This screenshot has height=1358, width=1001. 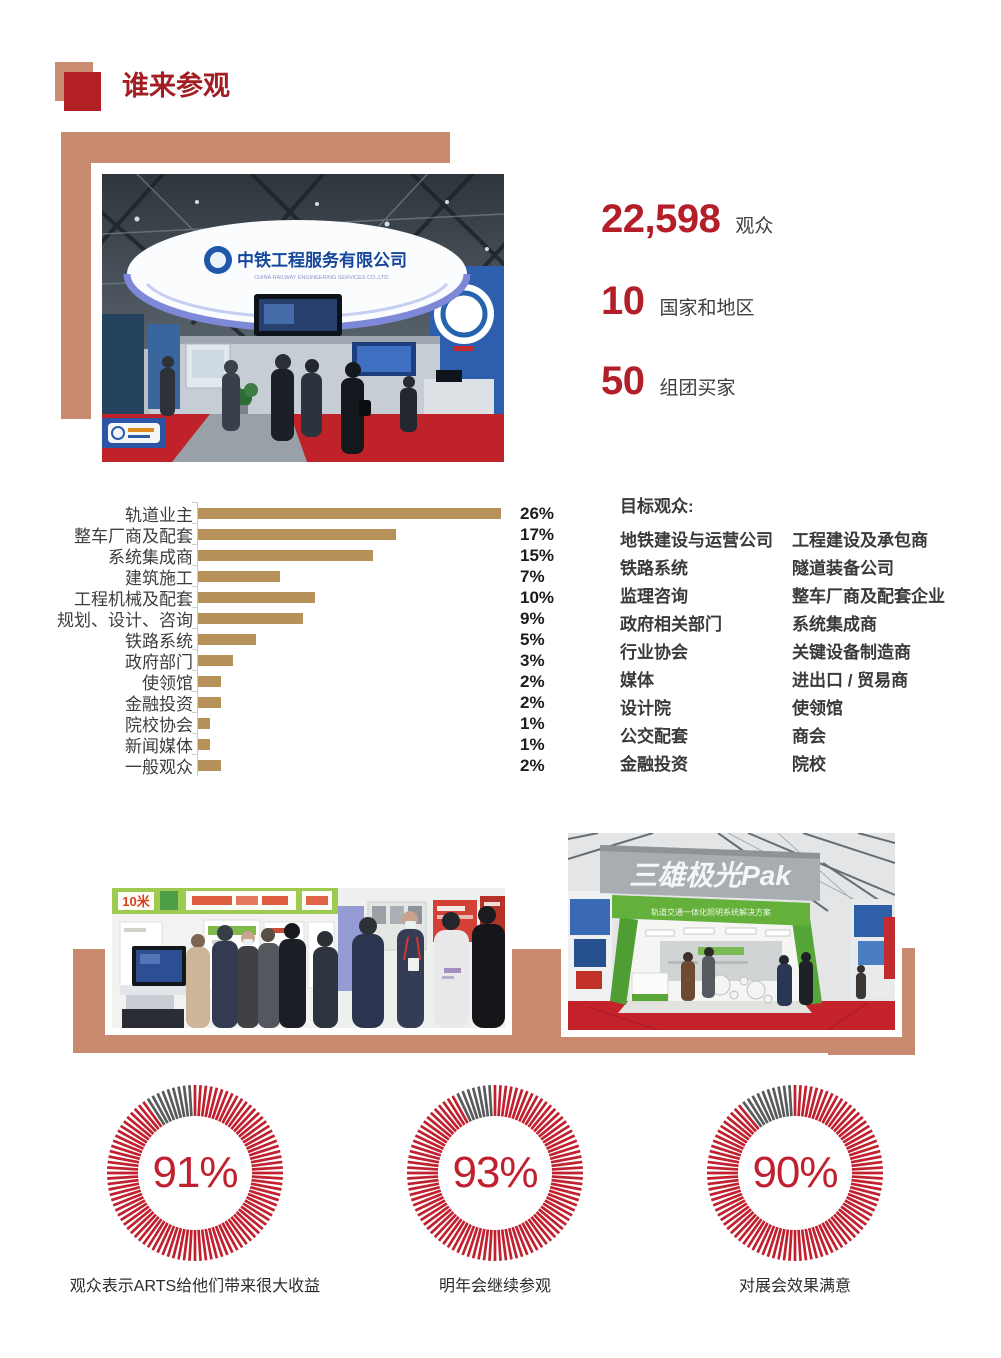 What do you see at coordinates (159, 578) in the screenshot?
I see `bar-category-label: 建筑施工` at bounding box center [159, 578].